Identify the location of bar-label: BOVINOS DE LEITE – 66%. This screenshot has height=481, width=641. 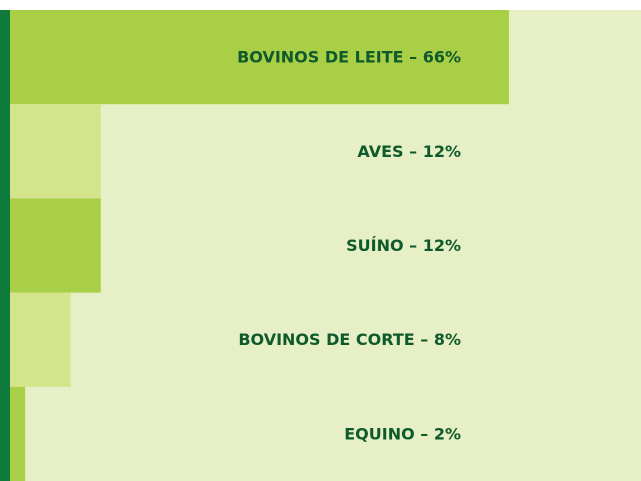
(349, 57).